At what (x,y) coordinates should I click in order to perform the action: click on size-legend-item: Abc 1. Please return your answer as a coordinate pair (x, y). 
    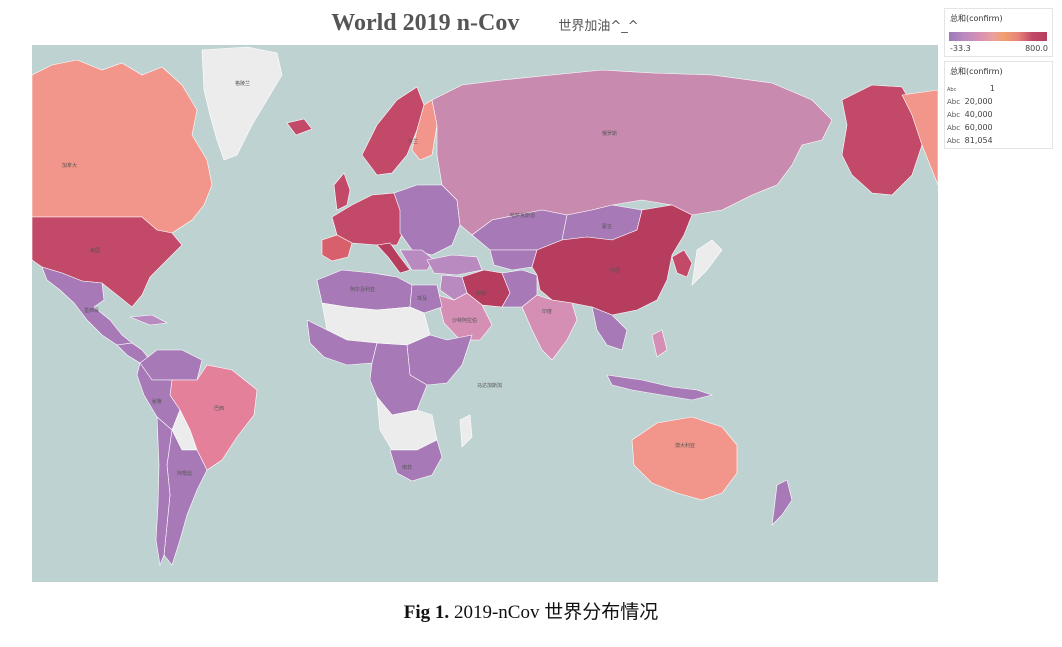
    Looking at the image, I should click on (997, 88).